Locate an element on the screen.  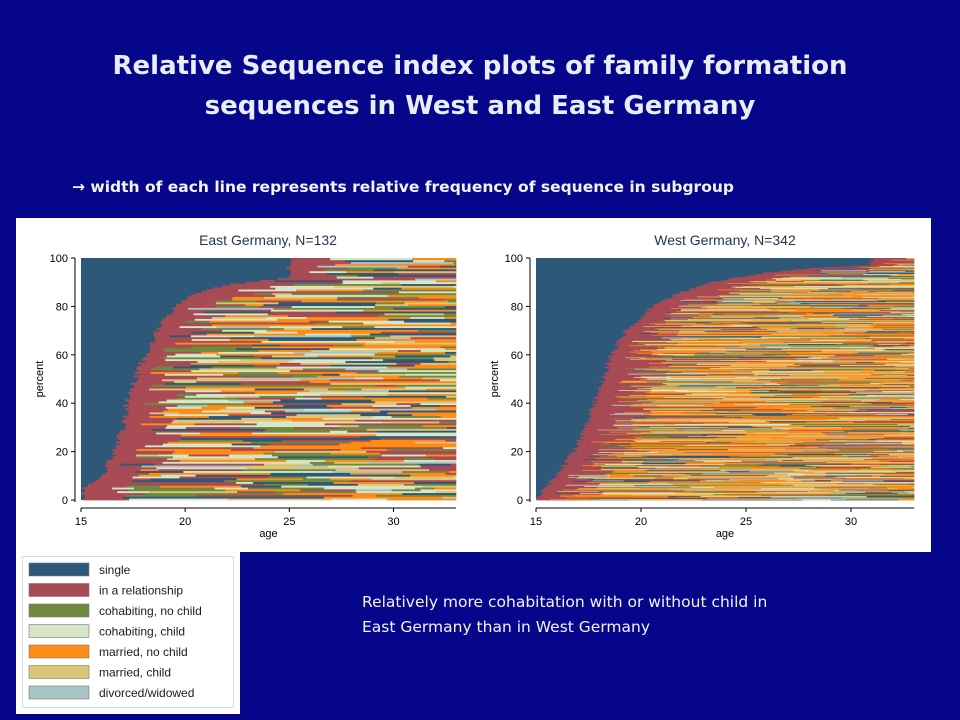
legend-swatch is located at coordinates (59, 651).